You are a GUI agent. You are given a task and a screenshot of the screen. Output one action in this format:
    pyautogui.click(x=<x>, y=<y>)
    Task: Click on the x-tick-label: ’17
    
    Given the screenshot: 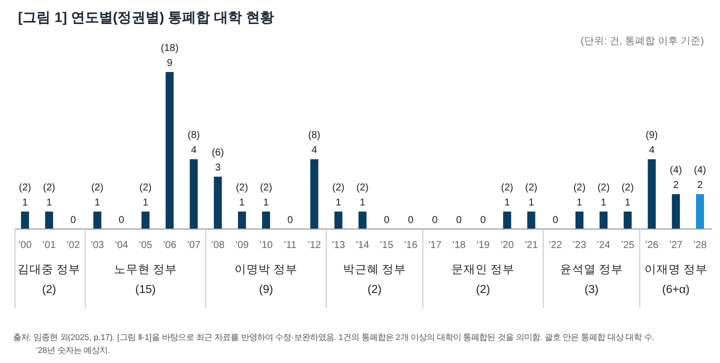 What is the action you would take?
    pyautogui.click(x=435, y=245)
    